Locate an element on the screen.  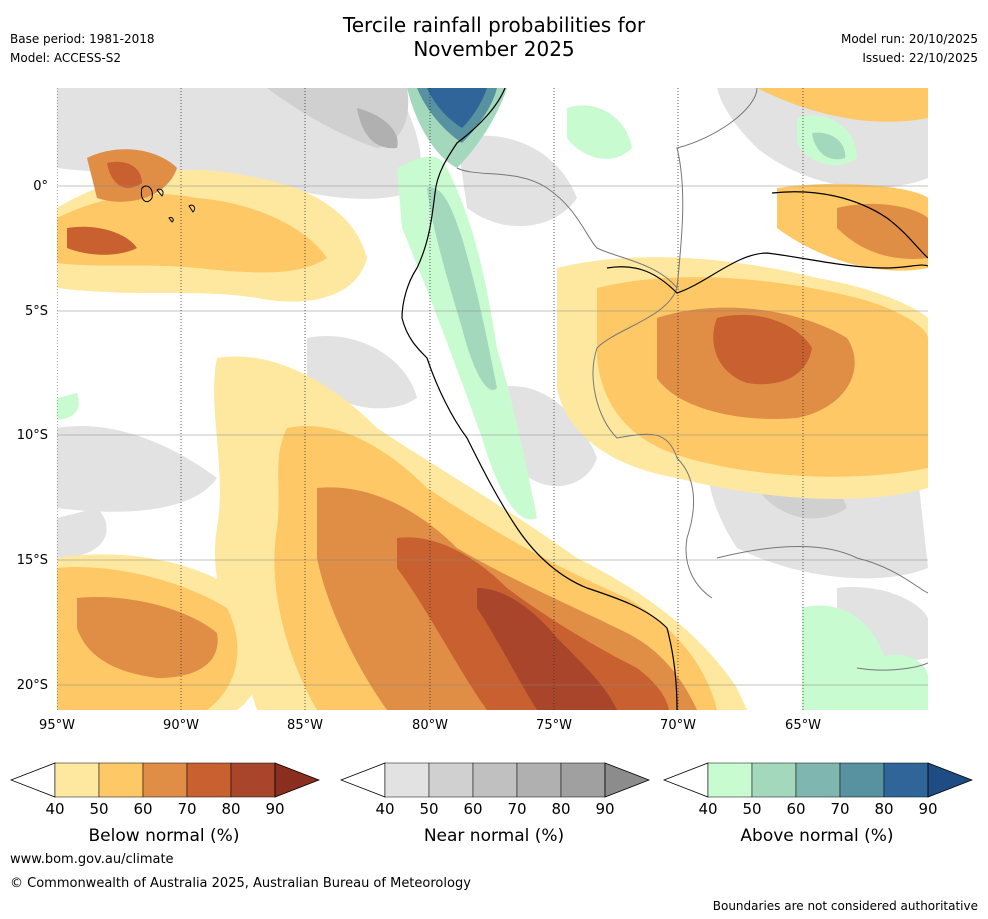
colorbar-above-tick: 80 is located at coordinates (884, 809).